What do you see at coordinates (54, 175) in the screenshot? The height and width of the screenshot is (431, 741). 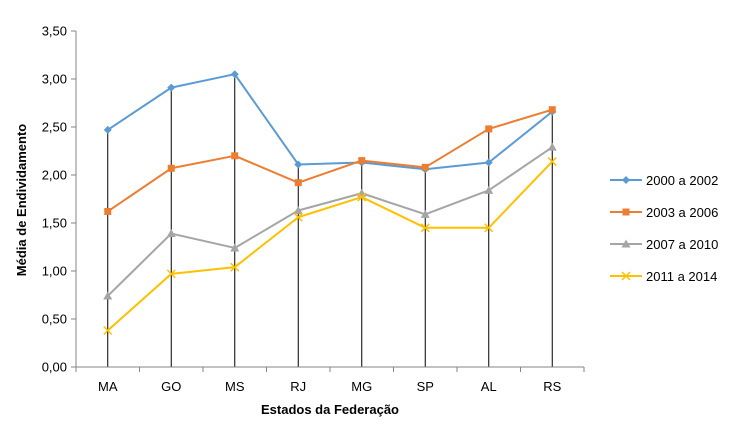 I see `y-tick-label: 2,00` at bounding box center [54, 175].